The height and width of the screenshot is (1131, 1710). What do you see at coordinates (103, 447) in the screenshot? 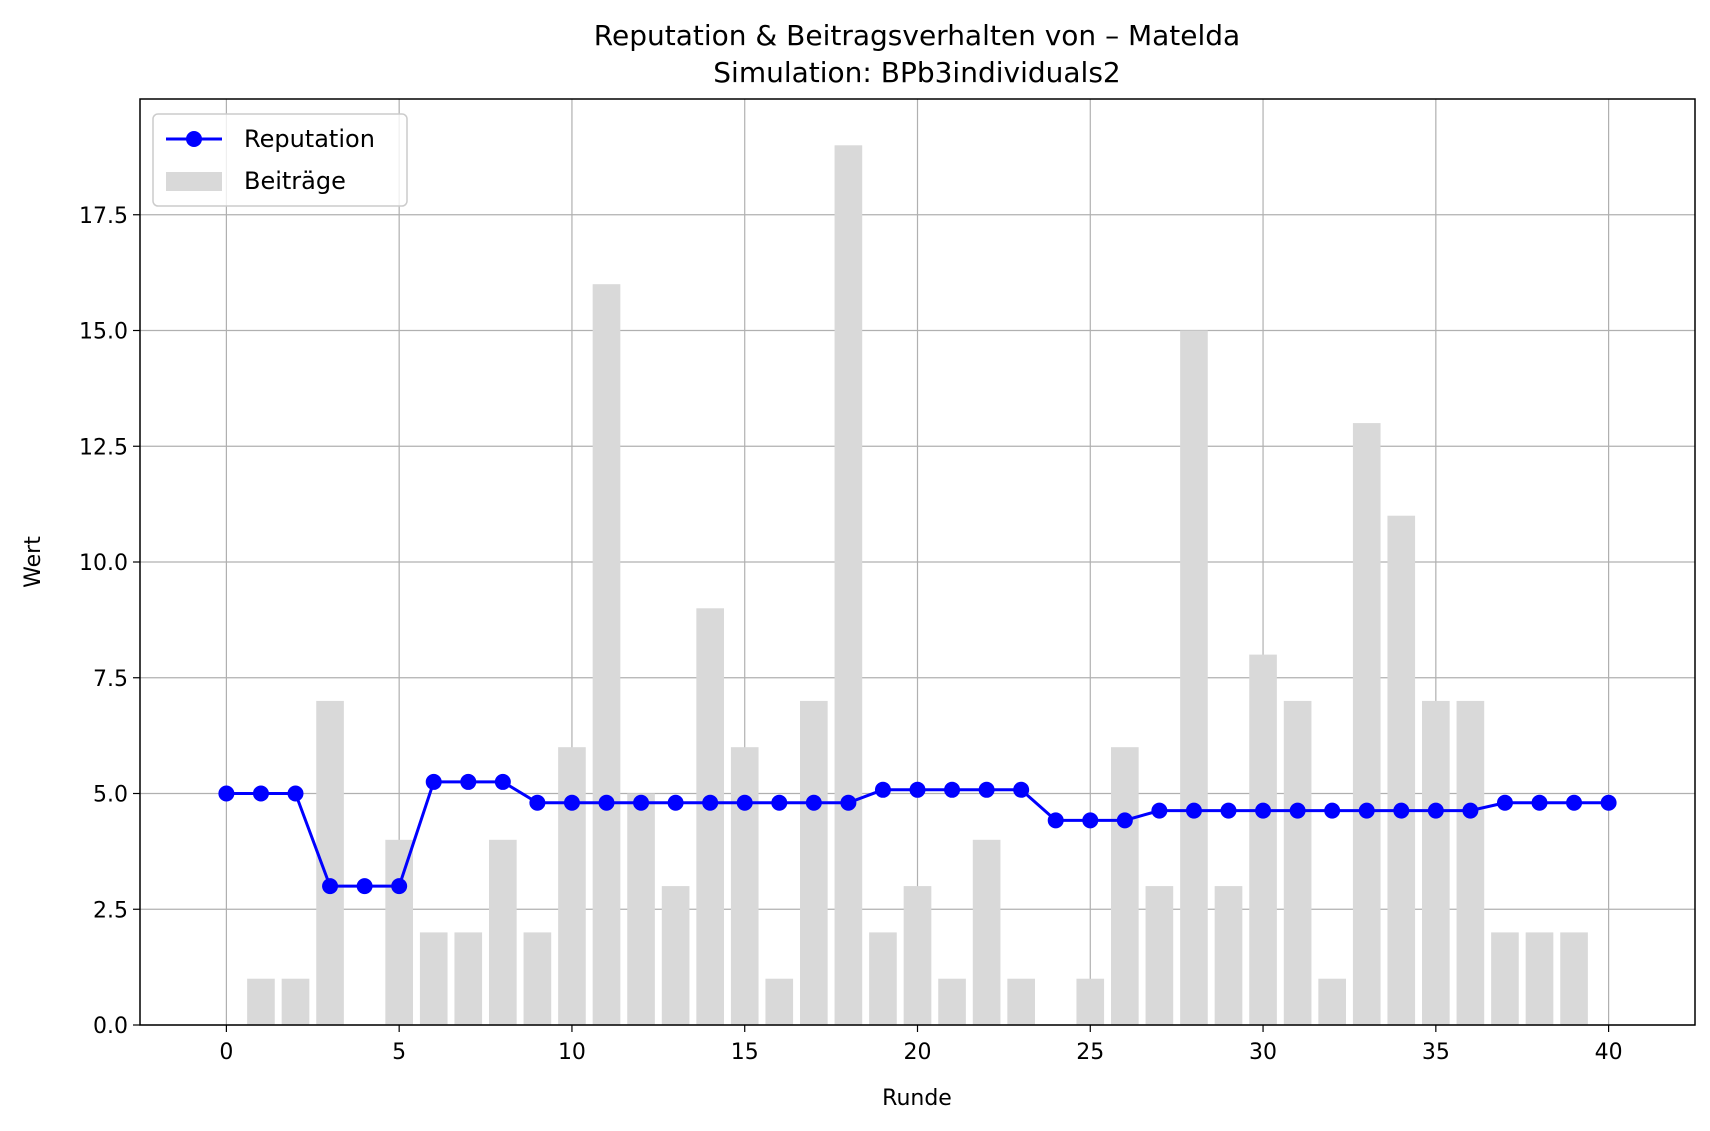
I see `y-tick-label: 12.5` at bounding box center [103, 447].